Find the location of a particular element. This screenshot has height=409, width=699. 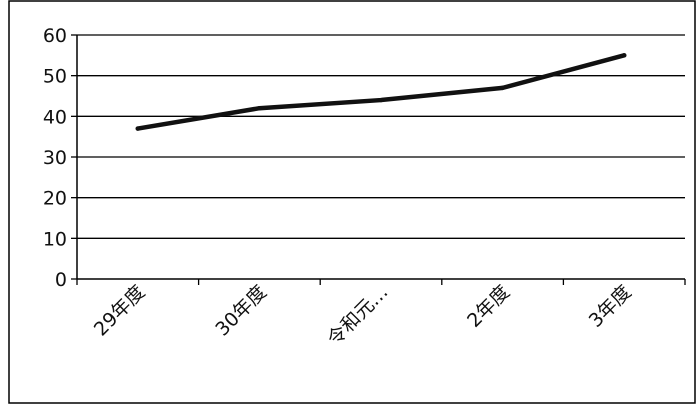

y-tick-label: 20 is located at coordinates (55, 199).